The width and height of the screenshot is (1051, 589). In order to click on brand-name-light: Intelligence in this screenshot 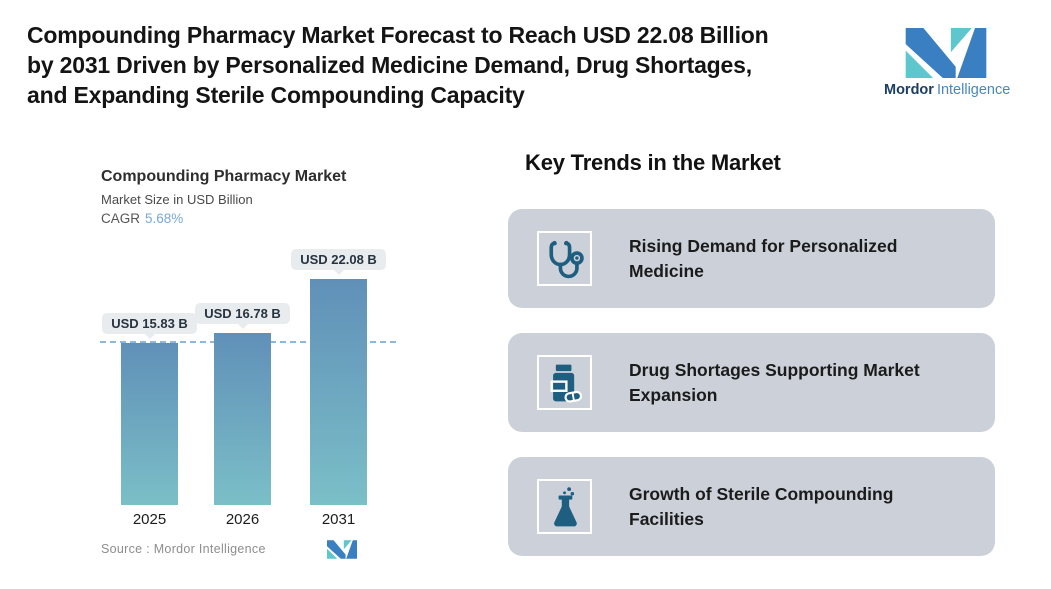, I will do `click(973, 90)`.